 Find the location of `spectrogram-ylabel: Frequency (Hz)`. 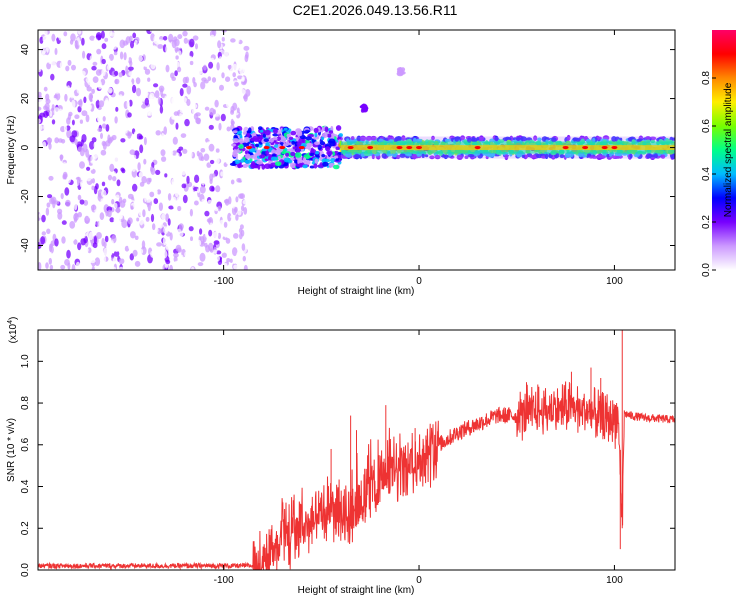

spectrogram-ylabel: Frequency (Hz) is located at coordinates (11, 150).